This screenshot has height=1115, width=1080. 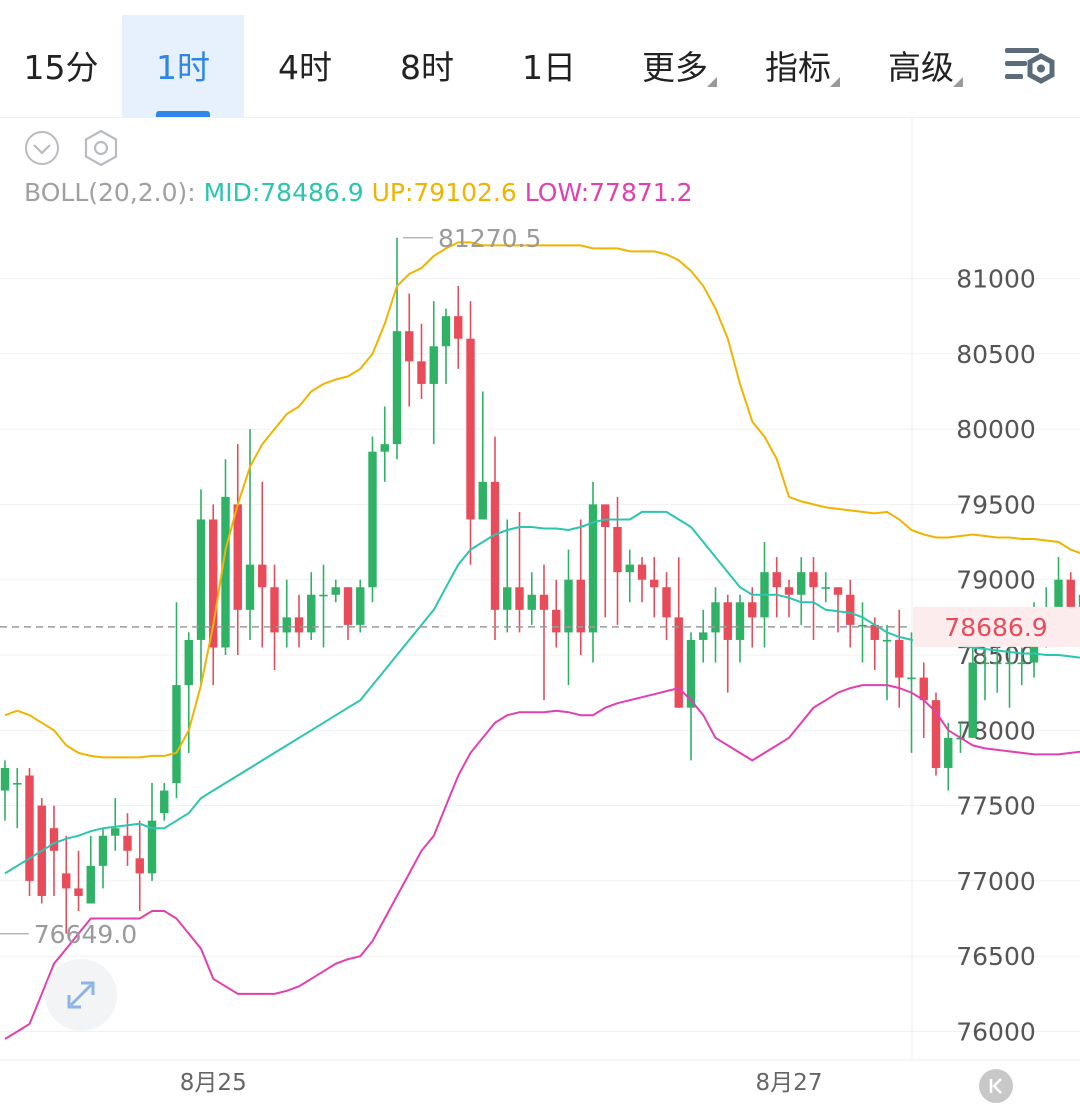 I want to click on tab-8h: 8时, so click(x=427, y=66).